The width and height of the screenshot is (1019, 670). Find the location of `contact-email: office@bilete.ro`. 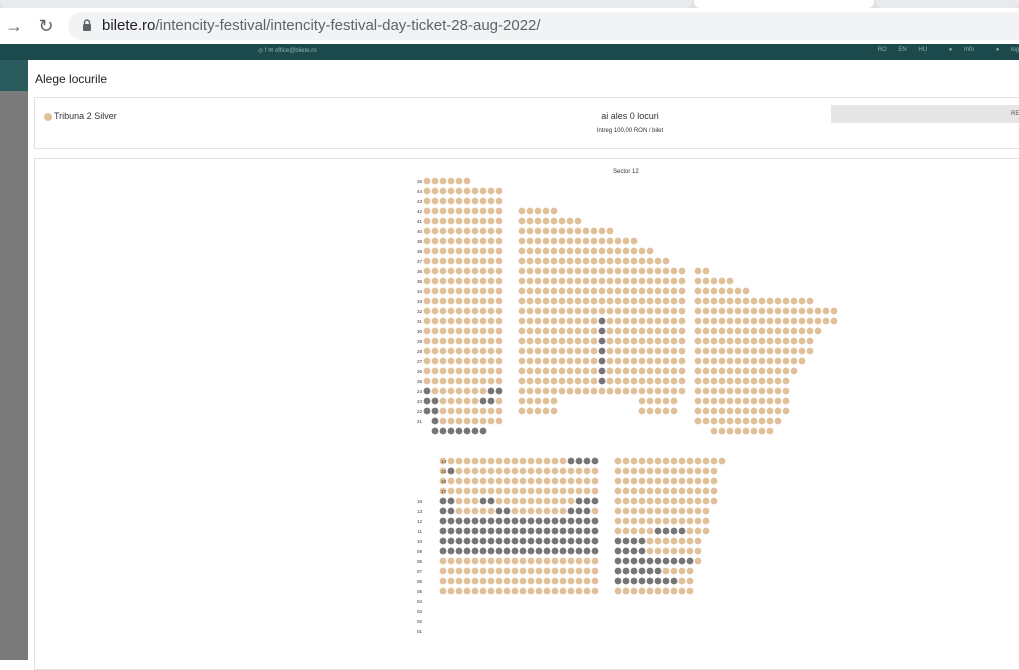

contact-email: office@bilete.ro is located at coordinates (295, 51).